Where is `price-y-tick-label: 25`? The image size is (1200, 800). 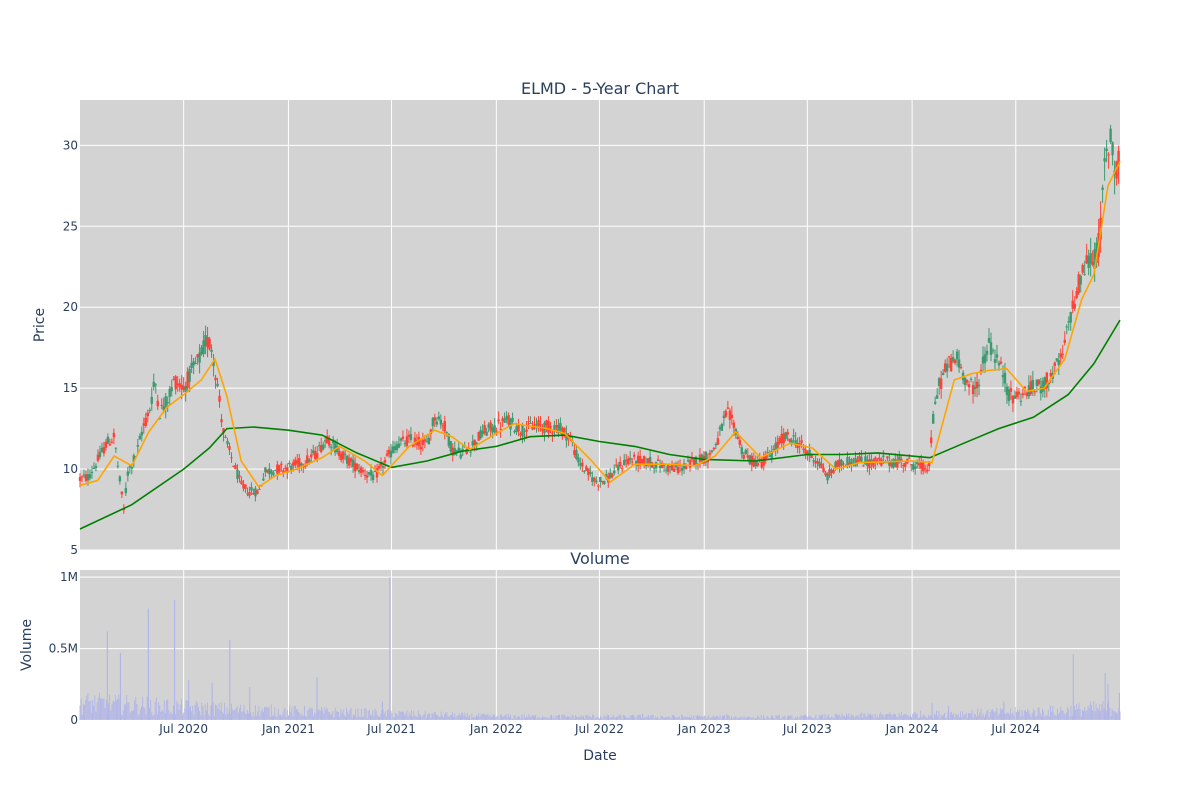 price-y-tick-label: 25 is located at coordinates (70, 226).